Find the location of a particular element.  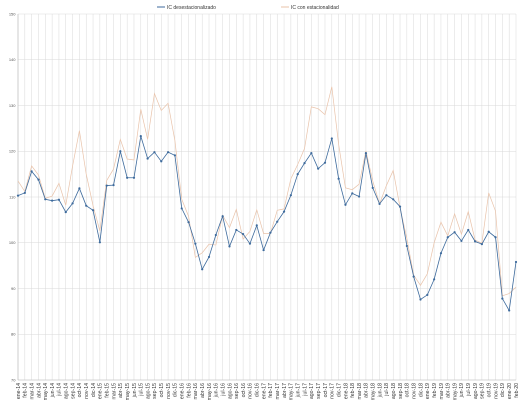

x-tick-label: oct-19 is located at coordinates (490, 390).